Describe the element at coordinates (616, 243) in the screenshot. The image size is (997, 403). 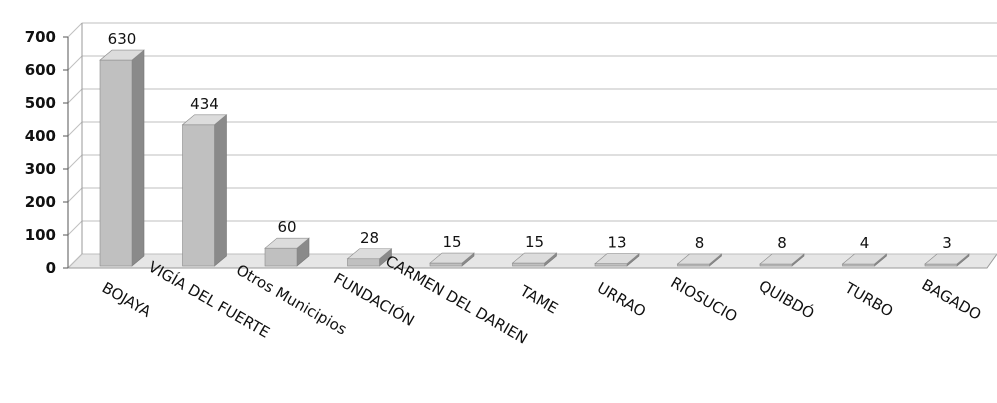
I see `data-label: 13` at that location.